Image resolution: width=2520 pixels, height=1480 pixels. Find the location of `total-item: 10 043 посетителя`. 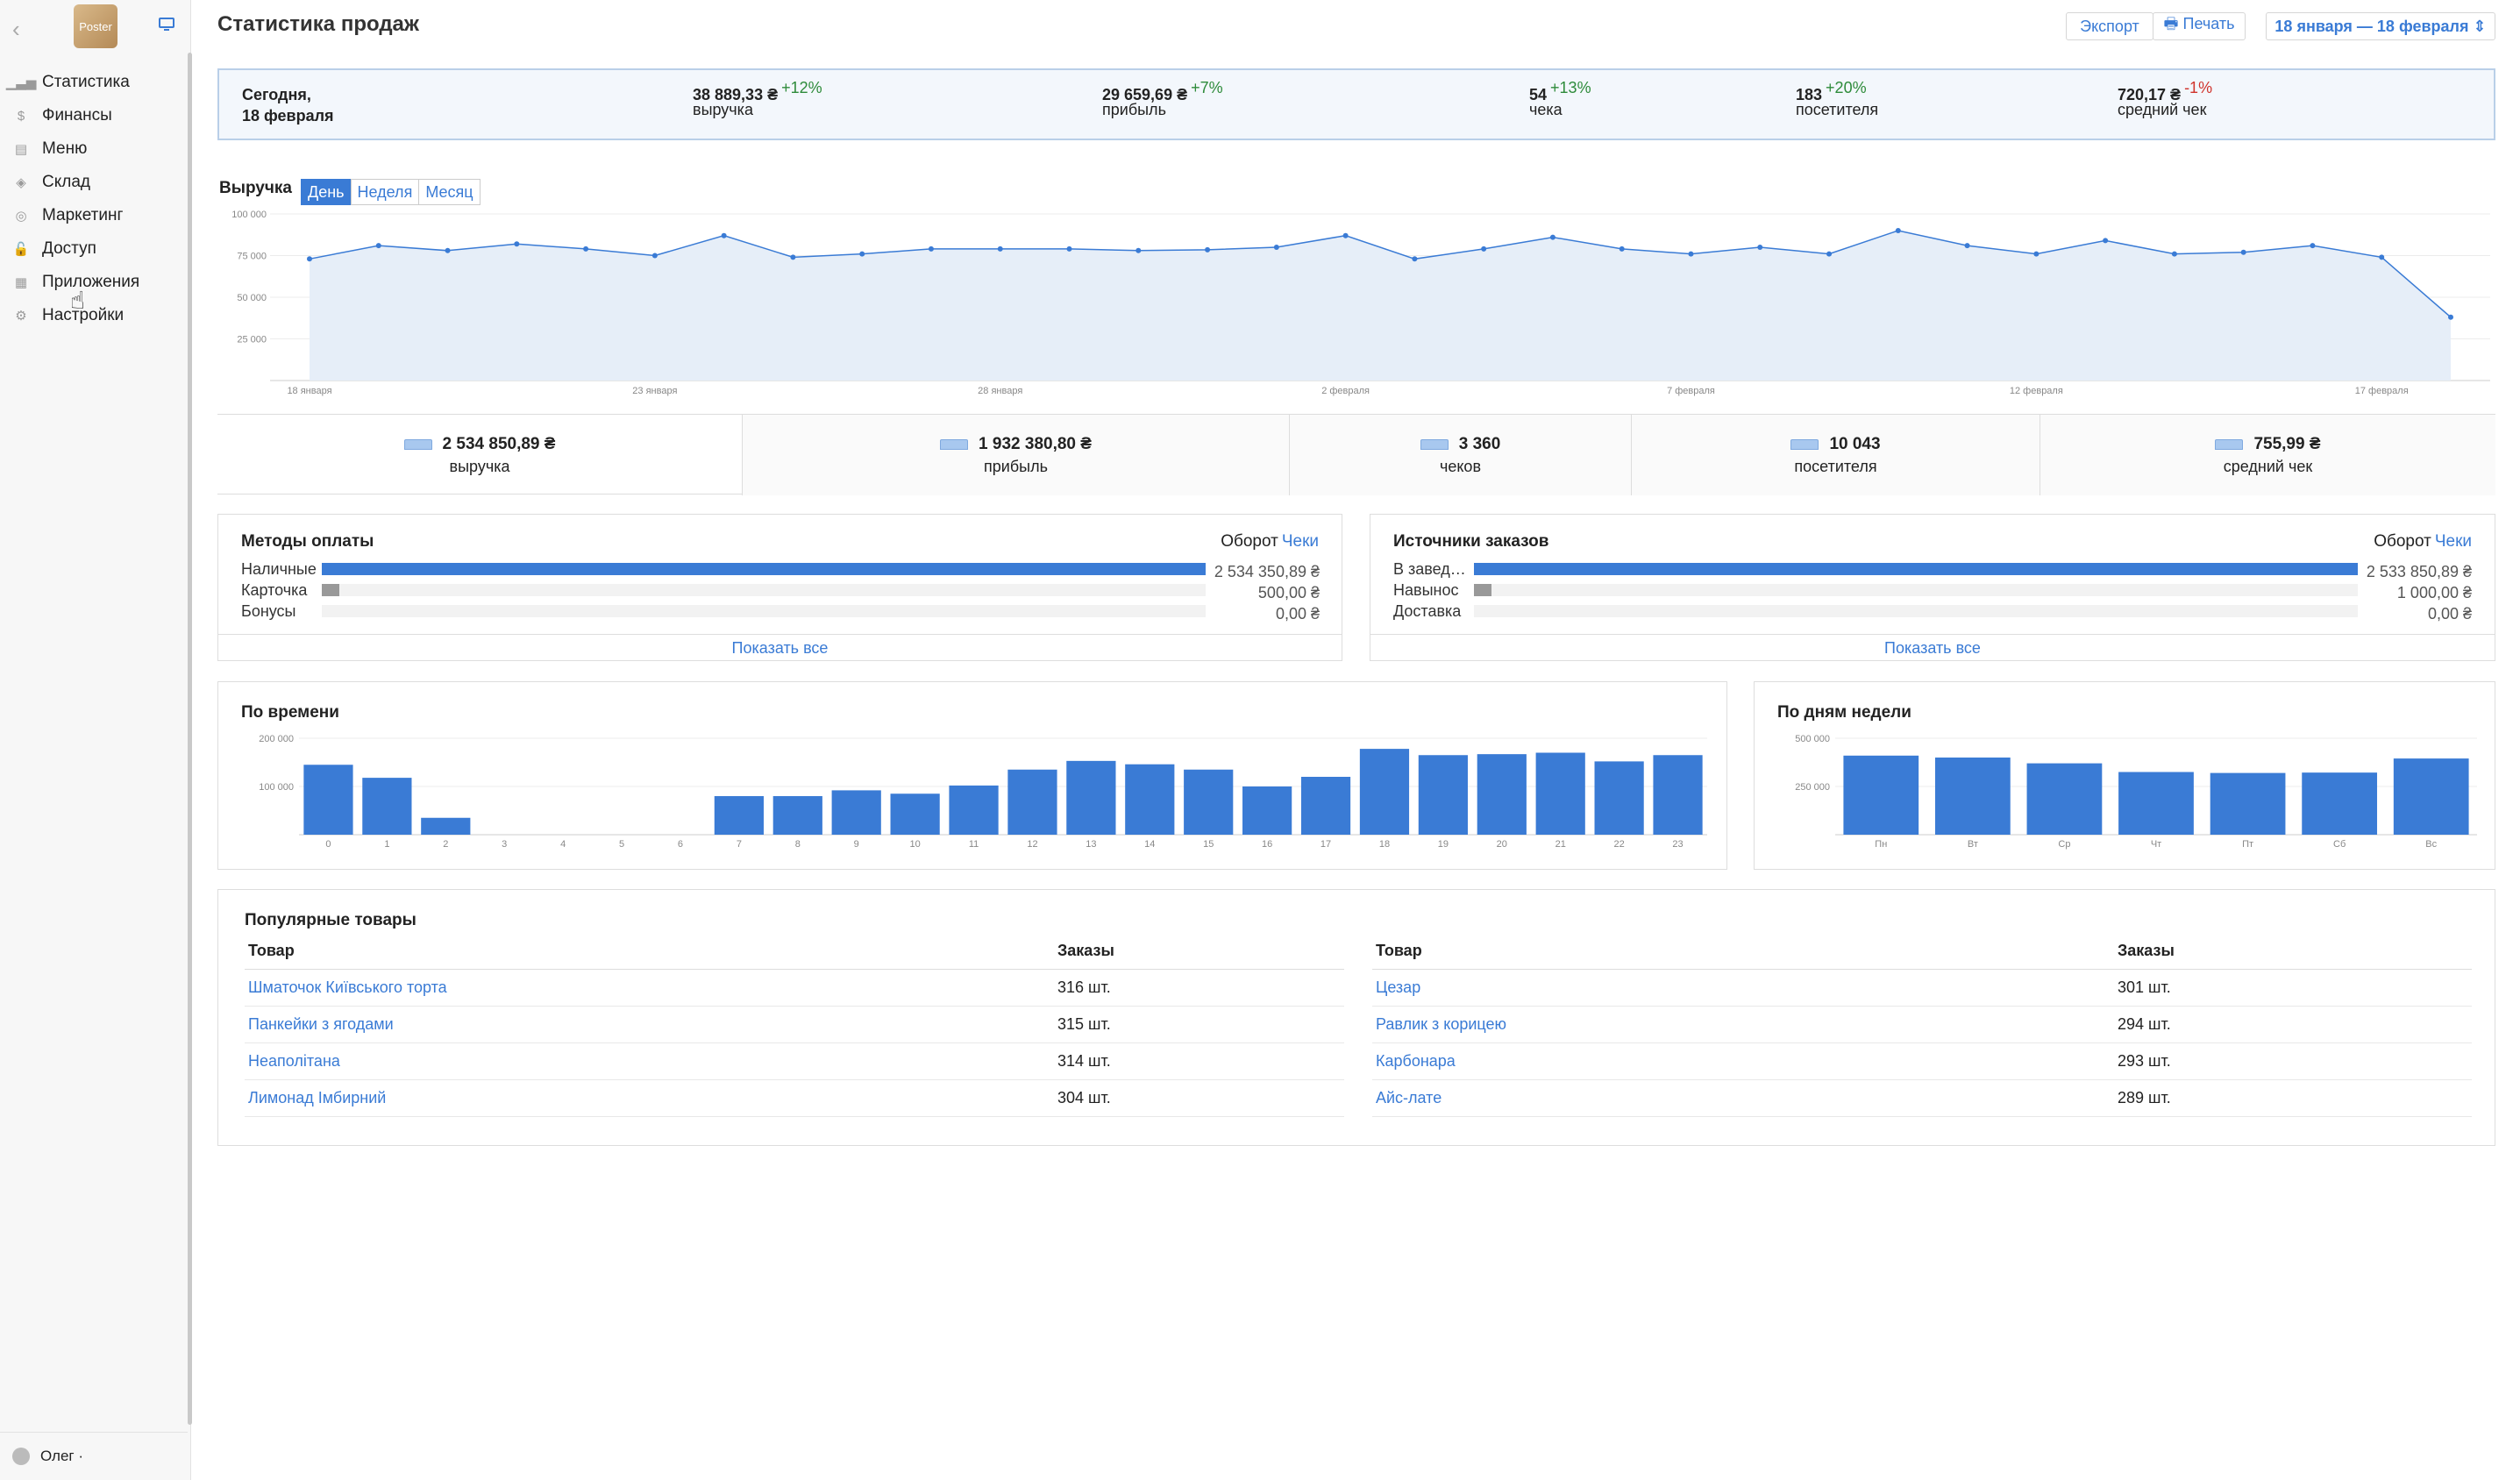

total-item: 10 043 посетителя is located at coordinates (1835, 455).